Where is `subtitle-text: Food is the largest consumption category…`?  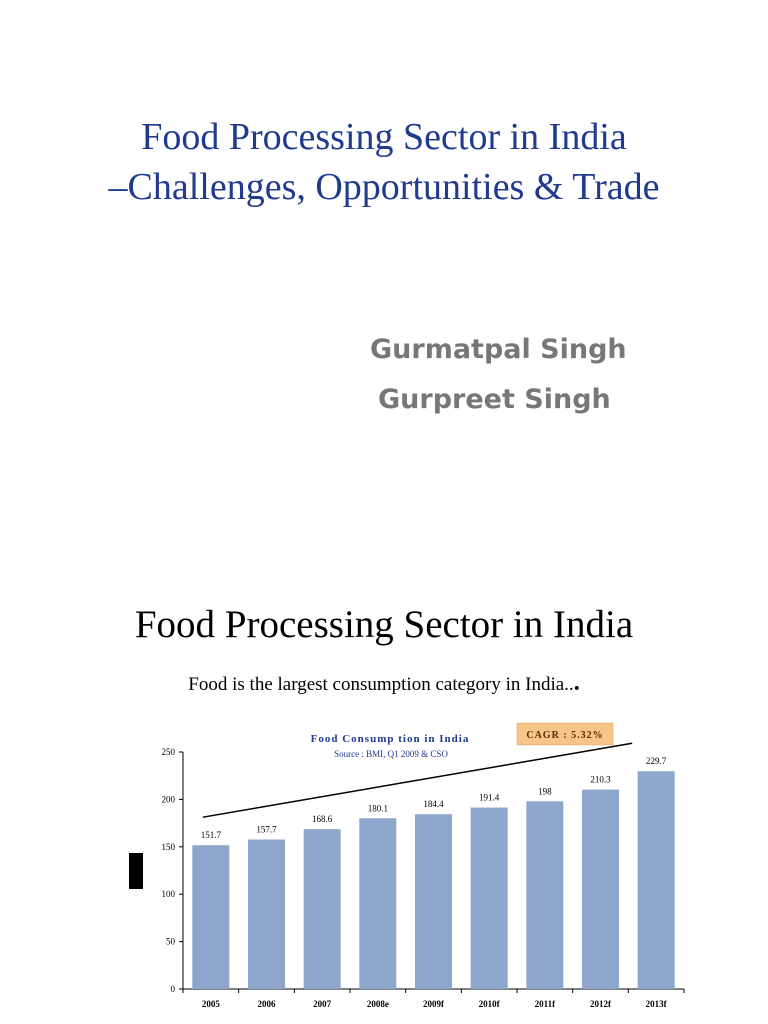
subtitle-text: Food is the largest consumption category… is located at coordinates (381, 684).